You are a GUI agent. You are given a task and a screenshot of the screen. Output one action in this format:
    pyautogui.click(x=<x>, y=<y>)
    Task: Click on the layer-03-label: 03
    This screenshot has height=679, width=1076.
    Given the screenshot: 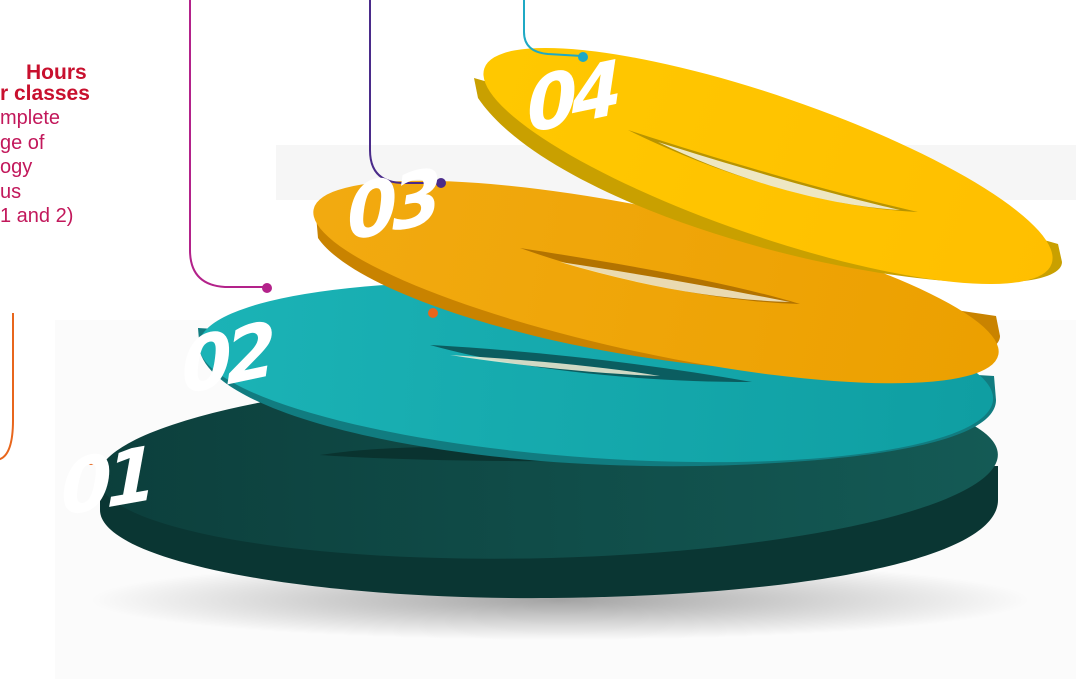 What is the action you would take?
    pyautogui.click(x=393, y=205)
    